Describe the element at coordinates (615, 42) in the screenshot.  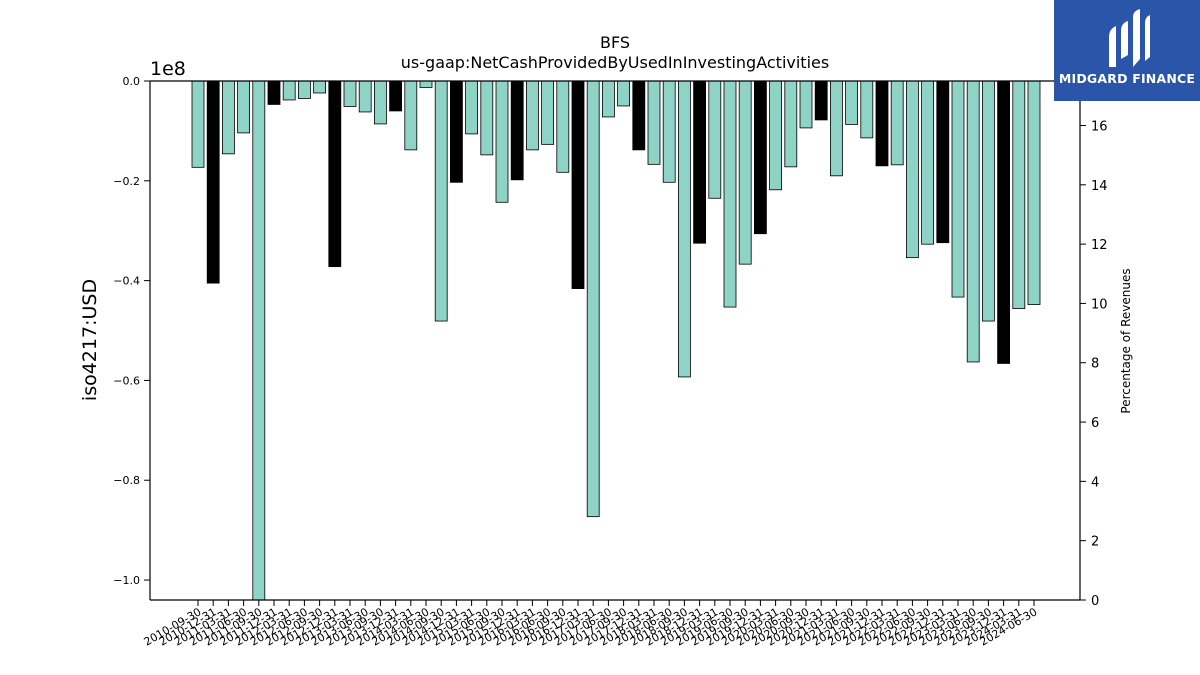
I see `chart-title: BFS` at that location.